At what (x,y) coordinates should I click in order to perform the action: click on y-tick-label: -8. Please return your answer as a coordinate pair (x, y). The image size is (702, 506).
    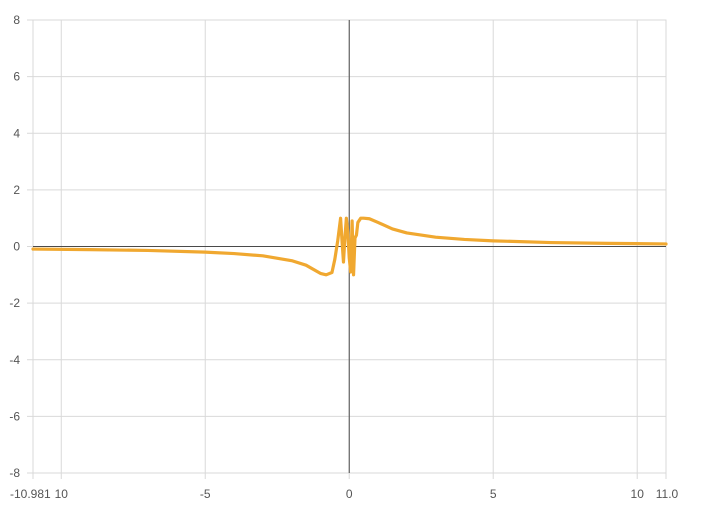
    Looking at the image, I should click on (14, 473).